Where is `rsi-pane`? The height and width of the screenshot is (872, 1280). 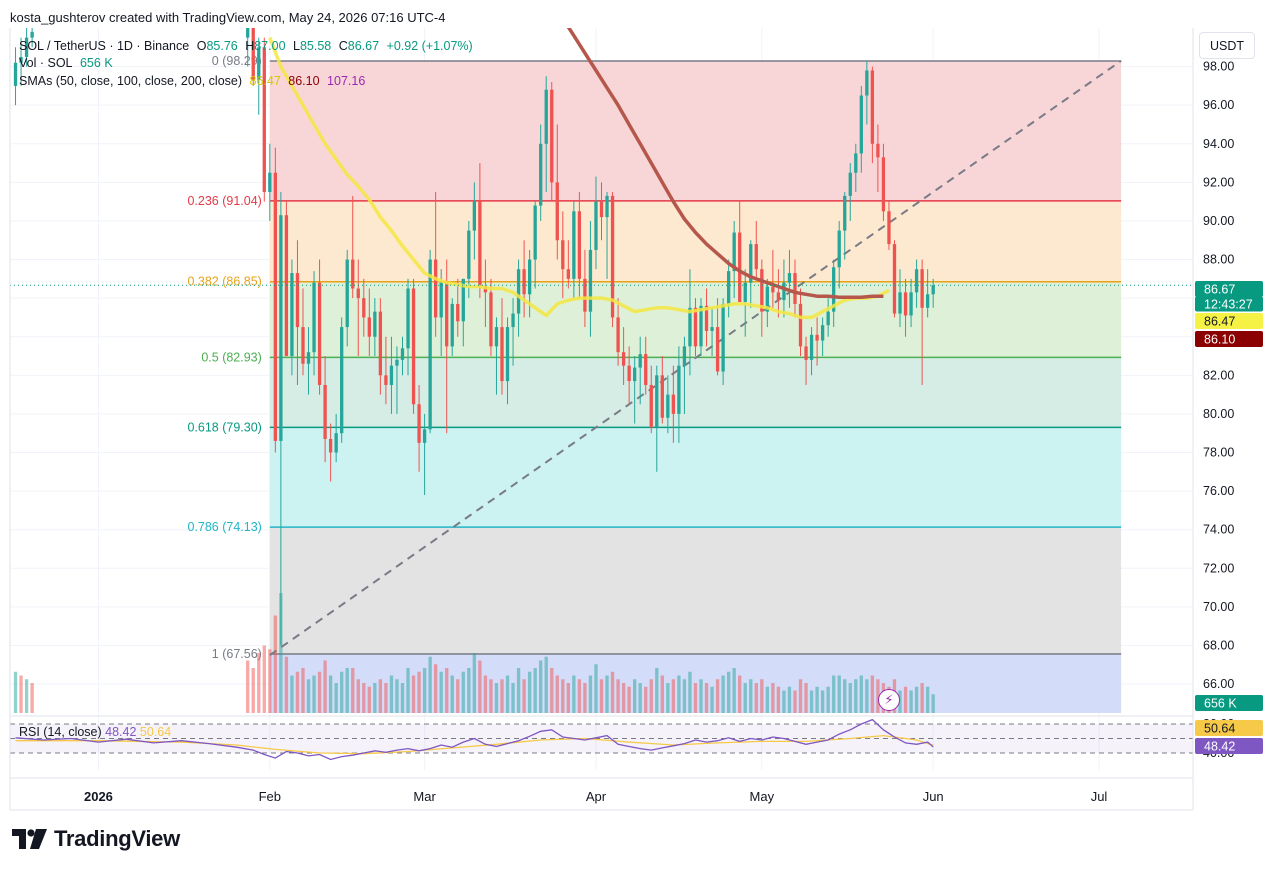 rsi-pane is located at coordinates (601, 740).